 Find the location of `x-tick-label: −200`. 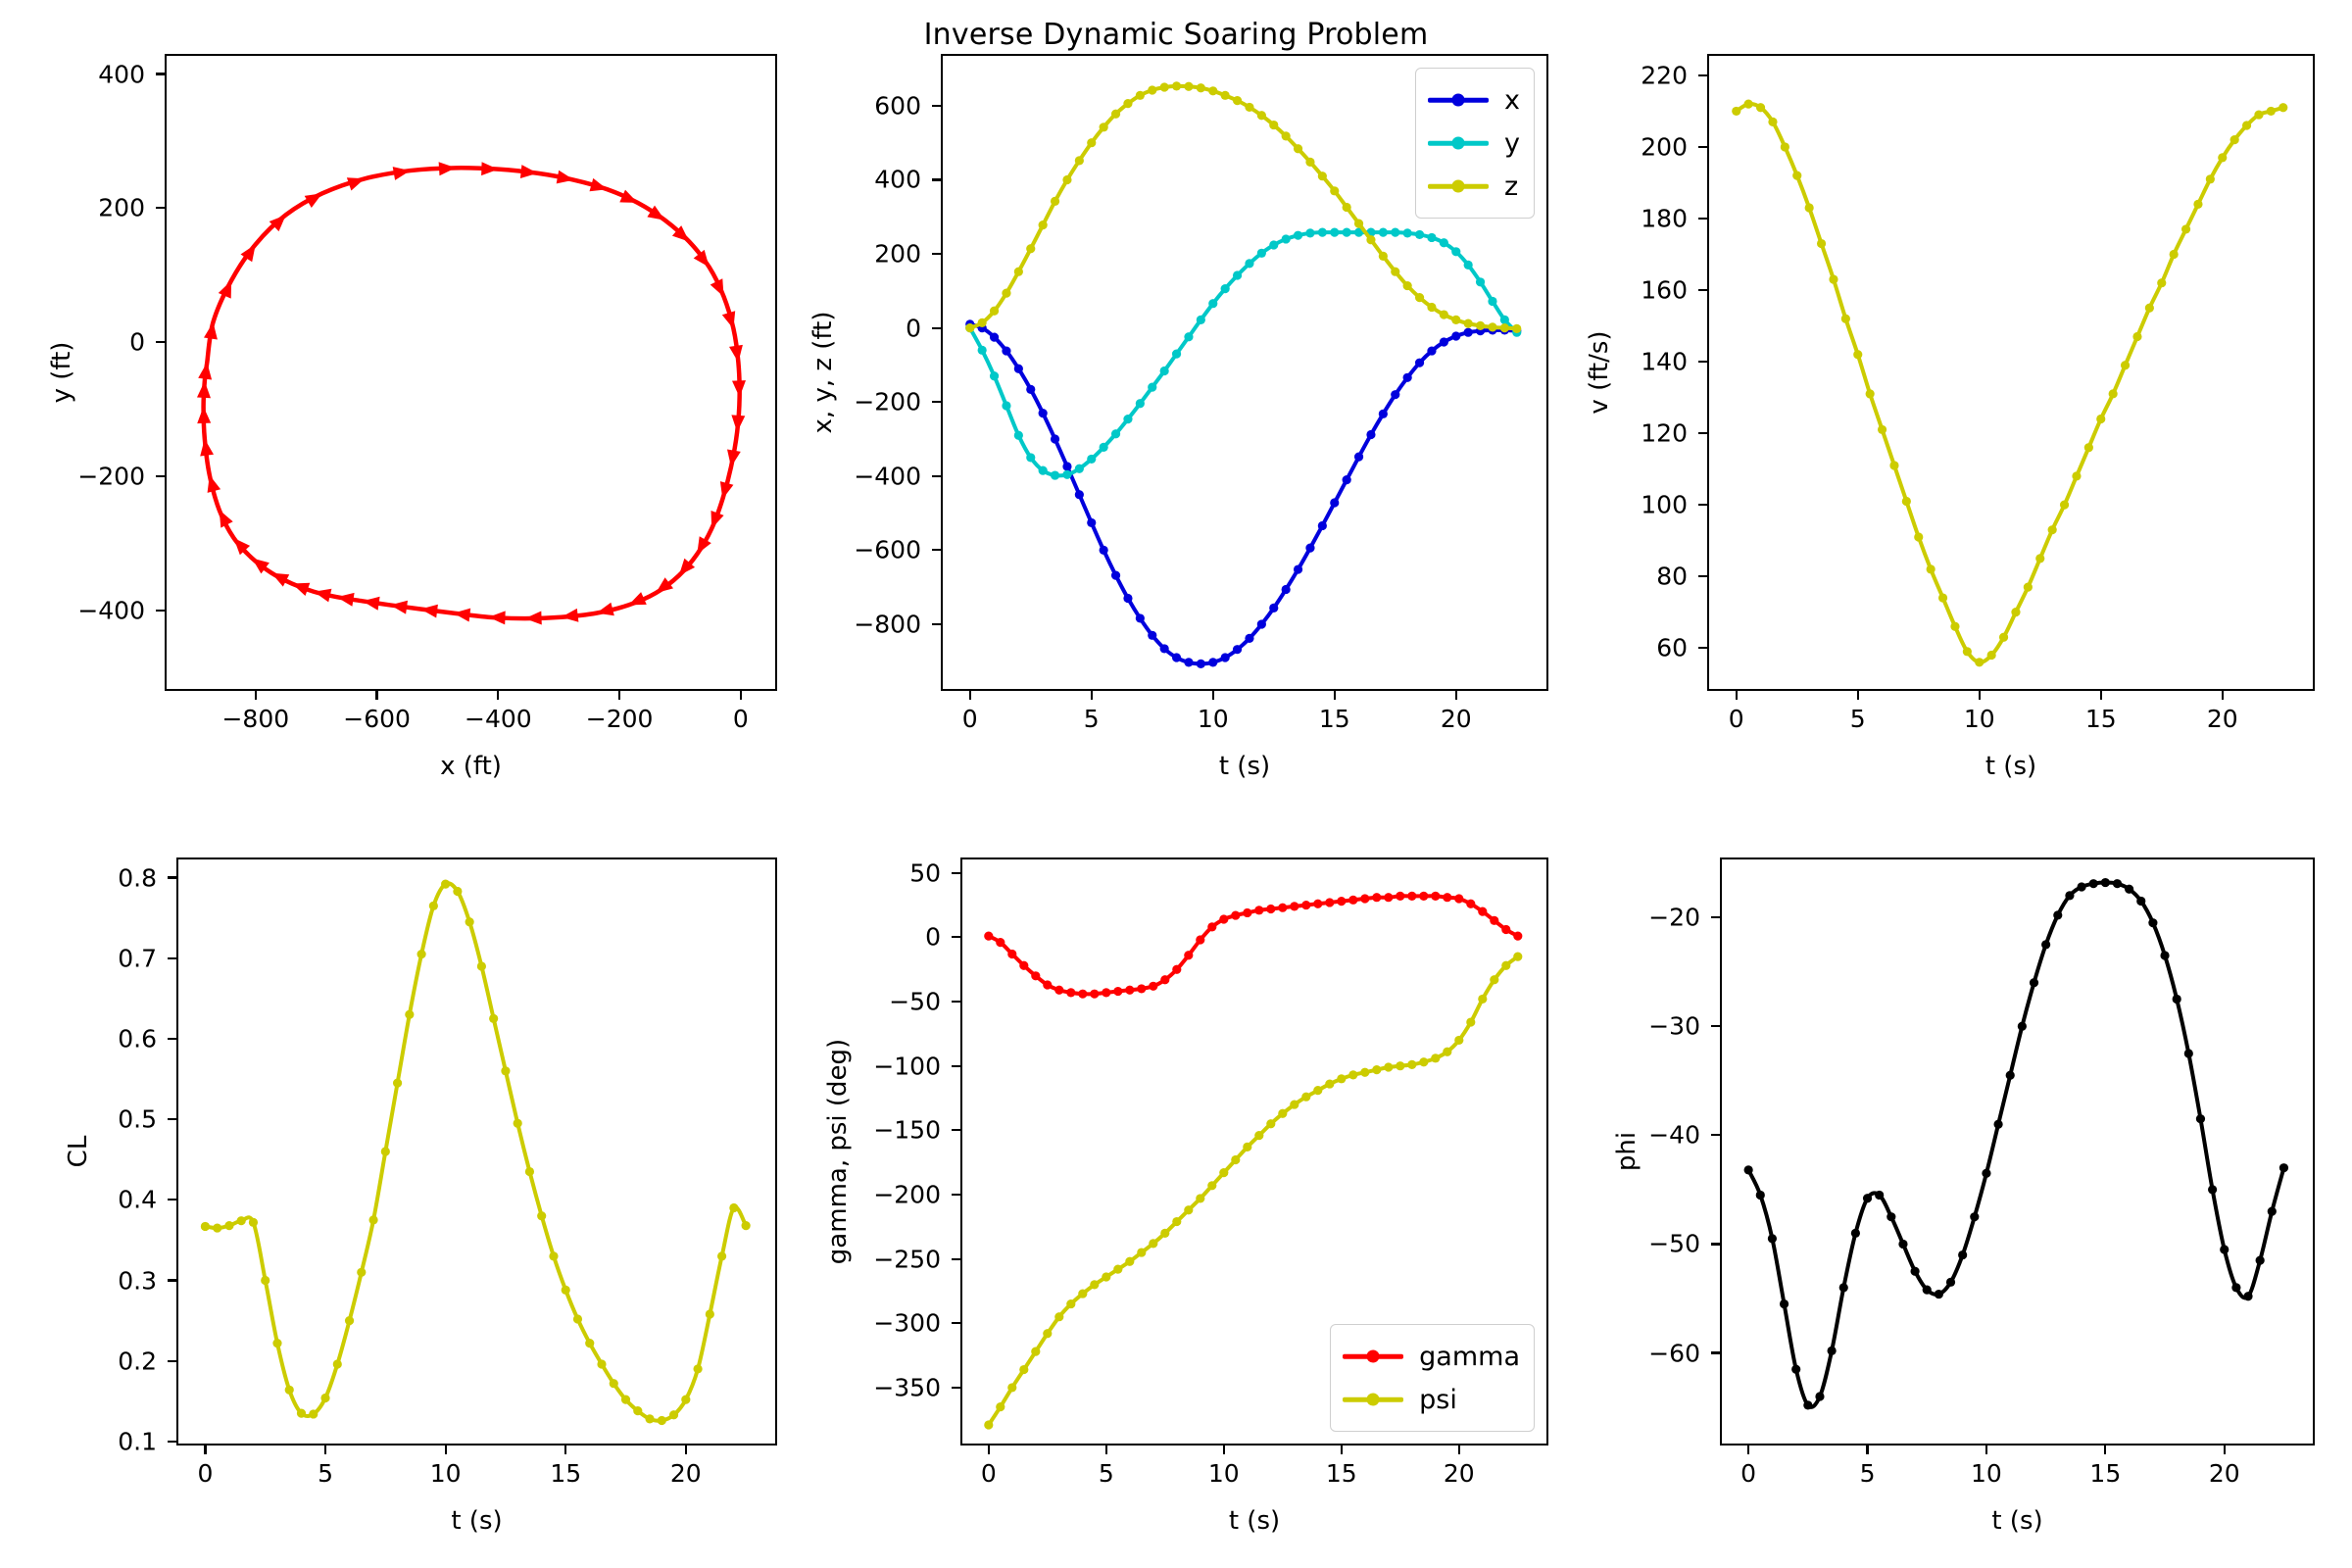

x-tick-label: −200 is located at coordinates (619, 719).